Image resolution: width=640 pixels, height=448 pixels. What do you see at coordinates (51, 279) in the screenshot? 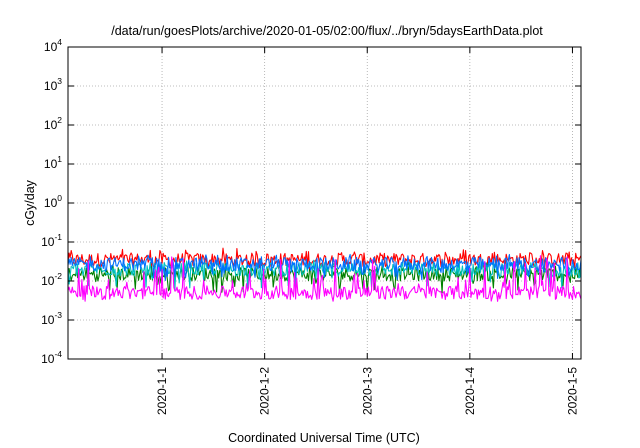
I see `y-tick-label: 10⁻²` at bounding box center [51, 279].